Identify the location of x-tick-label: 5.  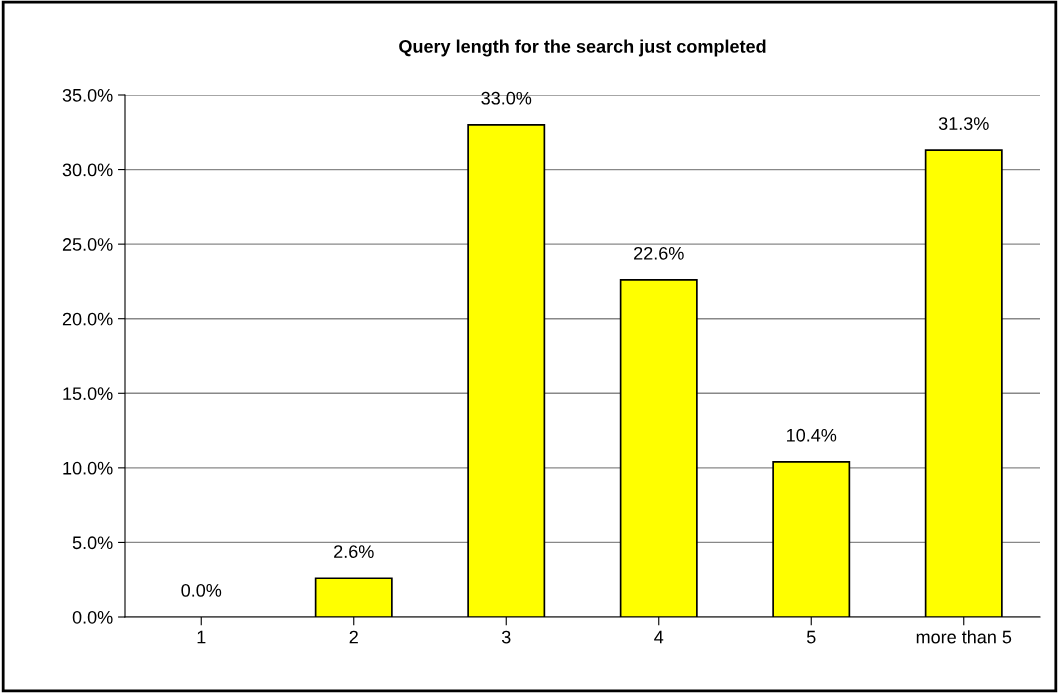
(811, 637).